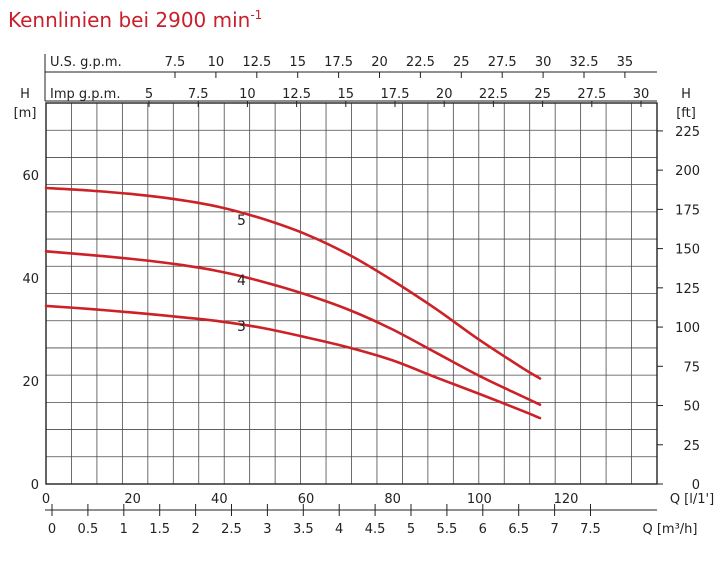  What do you see at coordinates (641, 94) in the screenshot?
I see `top-axis-imp-tick-label: 30` at bounding box center [641, 94].